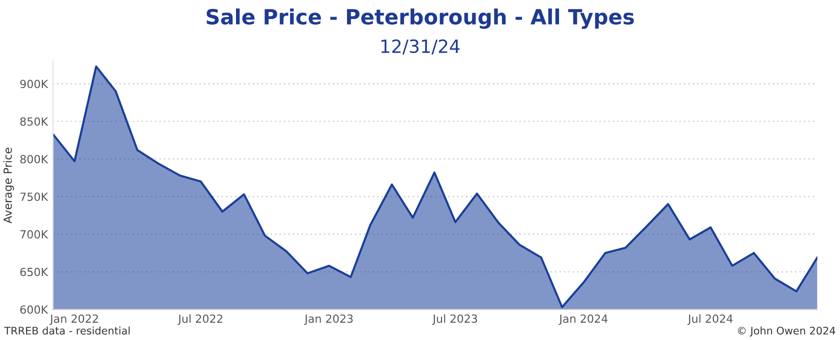  I want to click on y-tick-label: 900K, so click(34, 84).